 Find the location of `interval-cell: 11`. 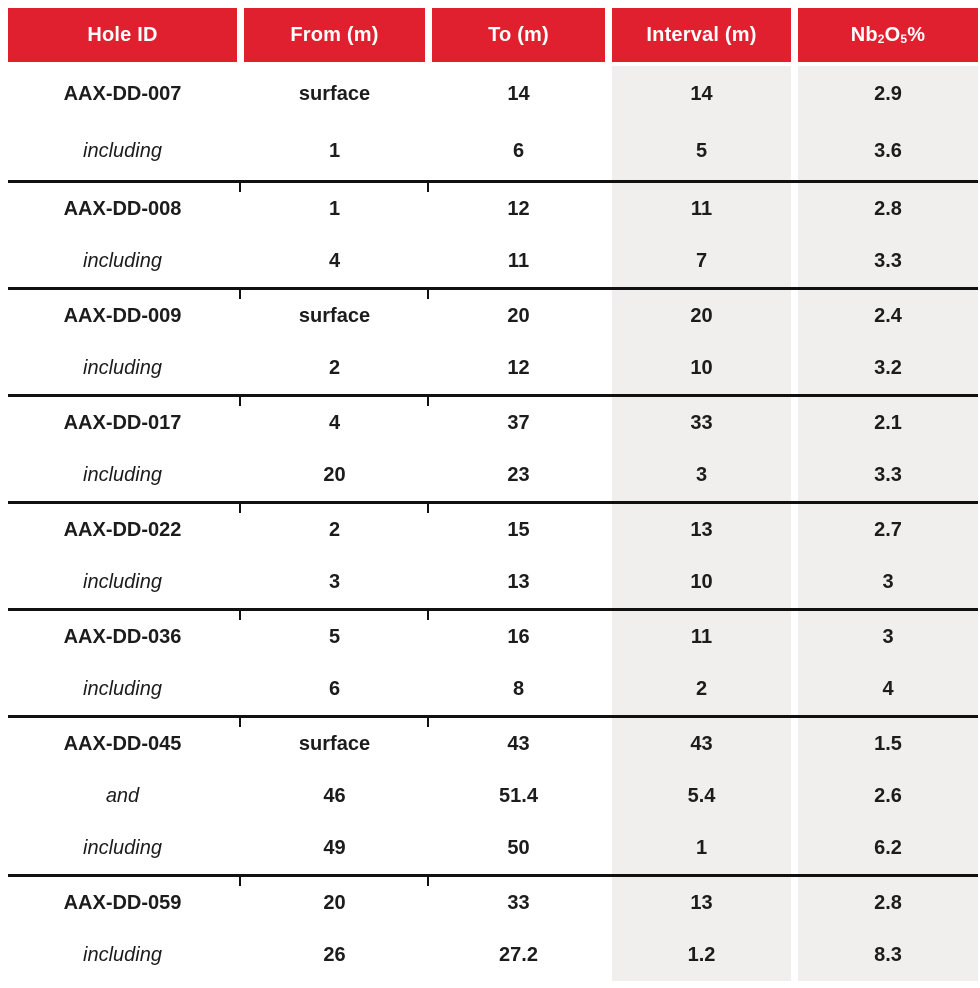

interval-cell: 11 is located at coordinates (701, 209).